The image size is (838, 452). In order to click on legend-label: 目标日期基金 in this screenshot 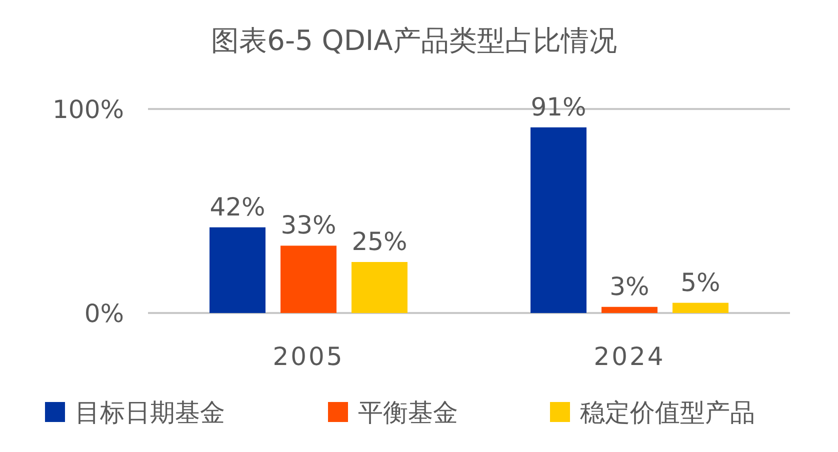, I will do `click(150, 412)`.